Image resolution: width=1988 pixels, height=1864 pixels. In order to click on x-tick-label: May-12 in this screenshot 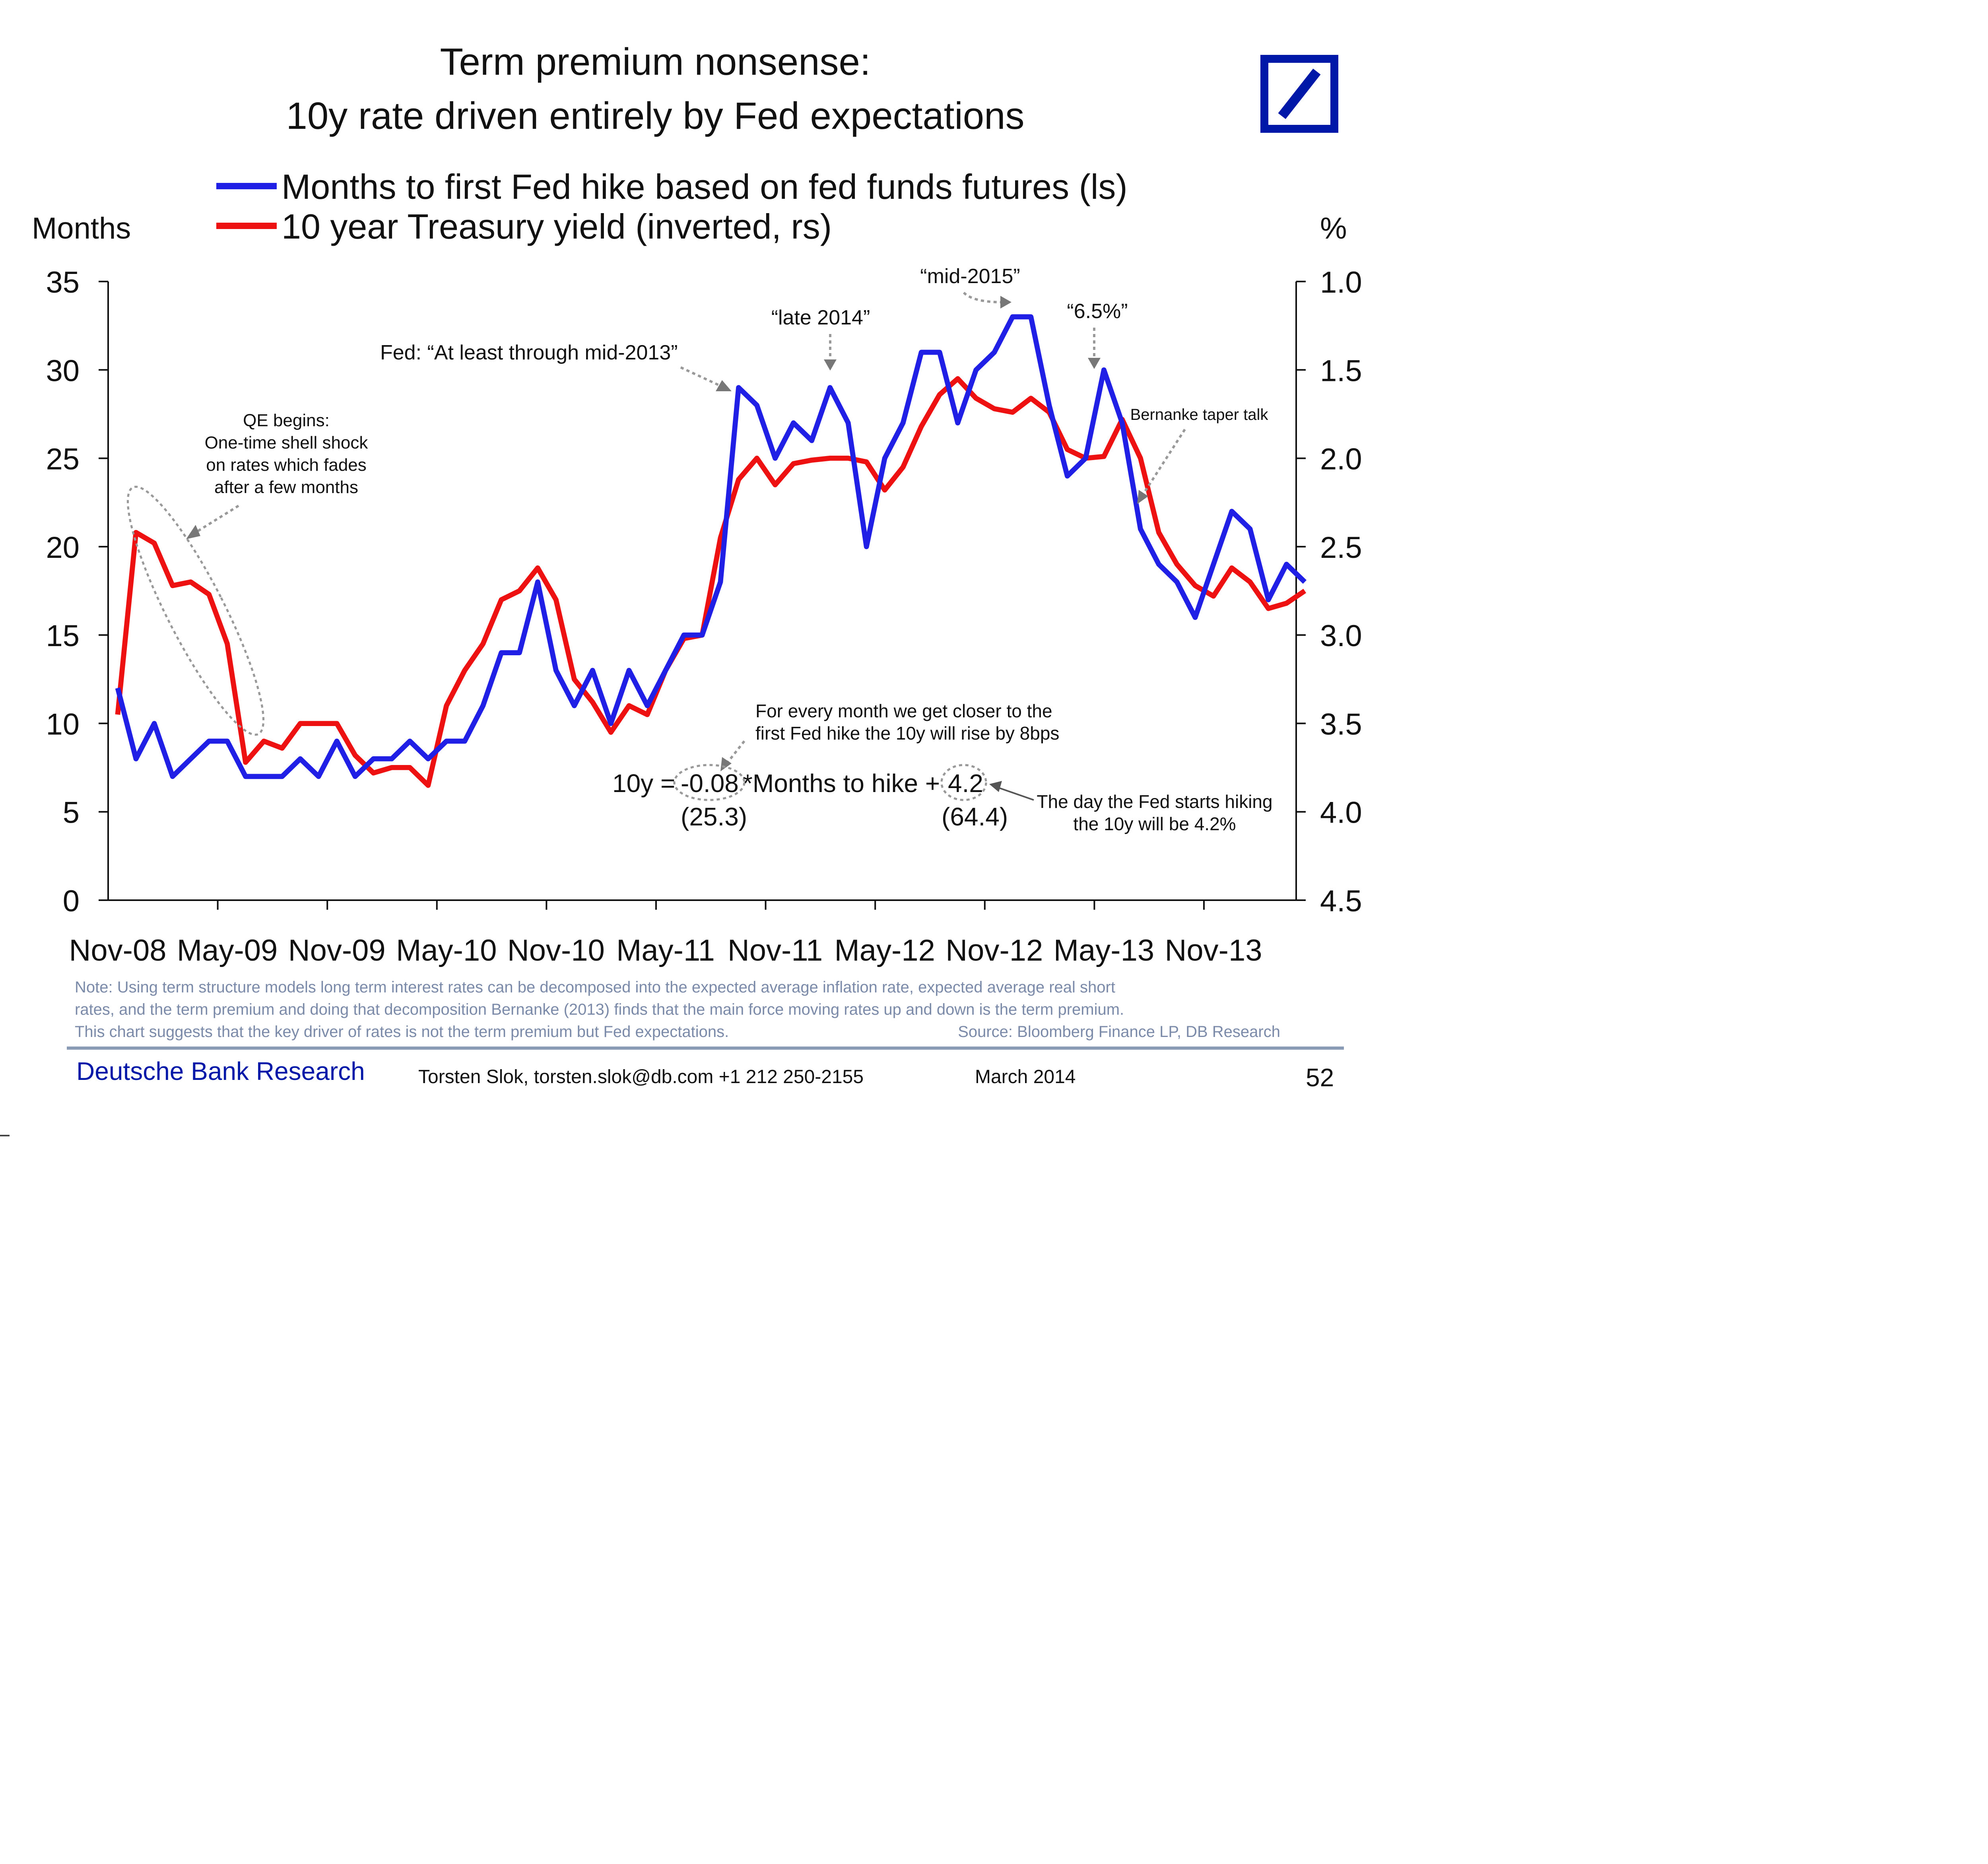, I will do `click(884, 951)`.